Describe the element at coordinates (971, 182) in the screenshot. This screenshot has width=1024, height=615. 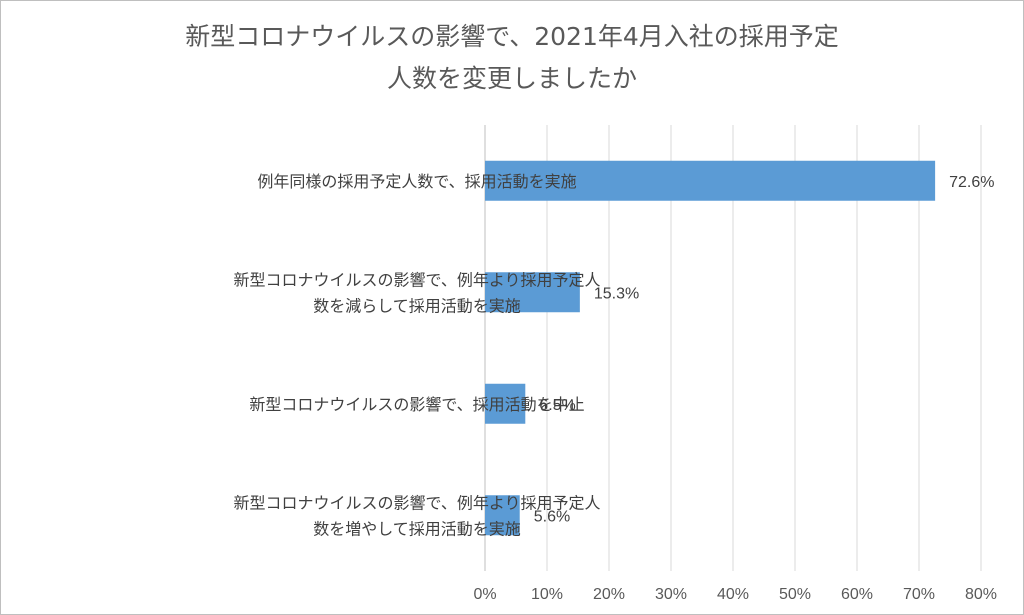
I see `bar-value-label: 72.6%` at that location.